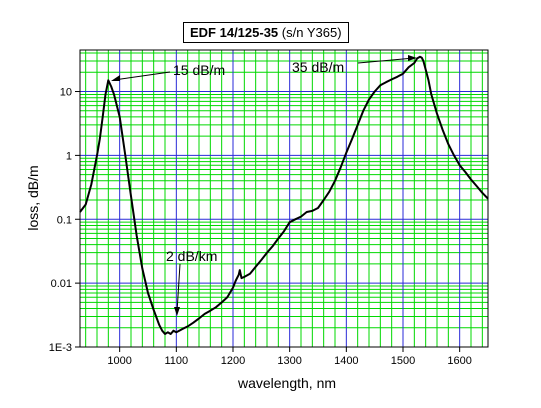 This screenshot has width=541, height=408. I want to click on annotation-35db: 35 dB/m, so click(354, 65).